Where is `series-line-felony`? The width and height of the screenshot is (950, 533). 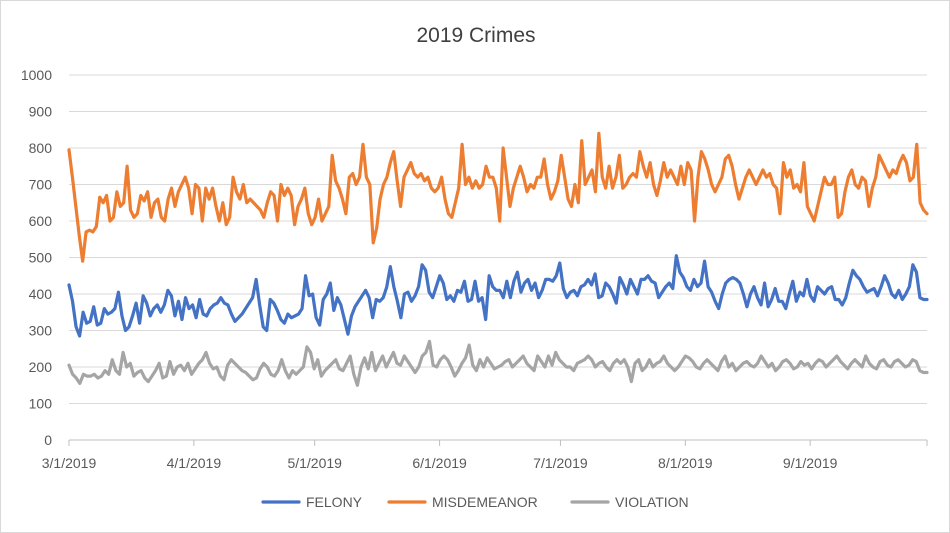 series-line-felony is located at coordinates (498, 296).